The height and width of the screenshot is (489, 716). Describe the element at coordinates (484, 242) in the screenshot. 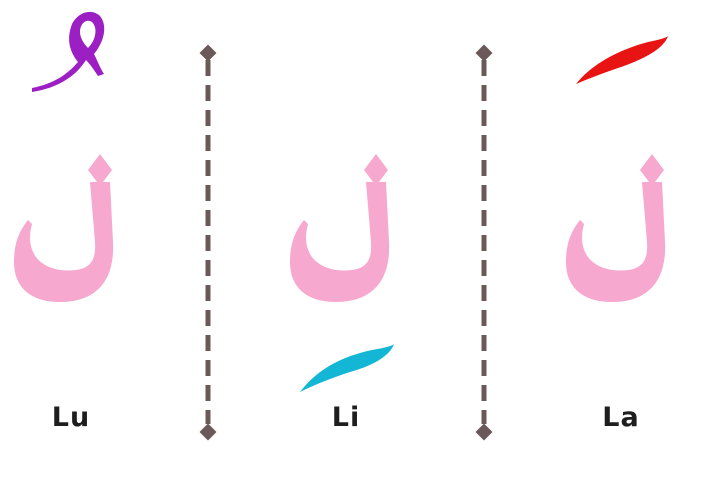

I see `divider-right` at that location.